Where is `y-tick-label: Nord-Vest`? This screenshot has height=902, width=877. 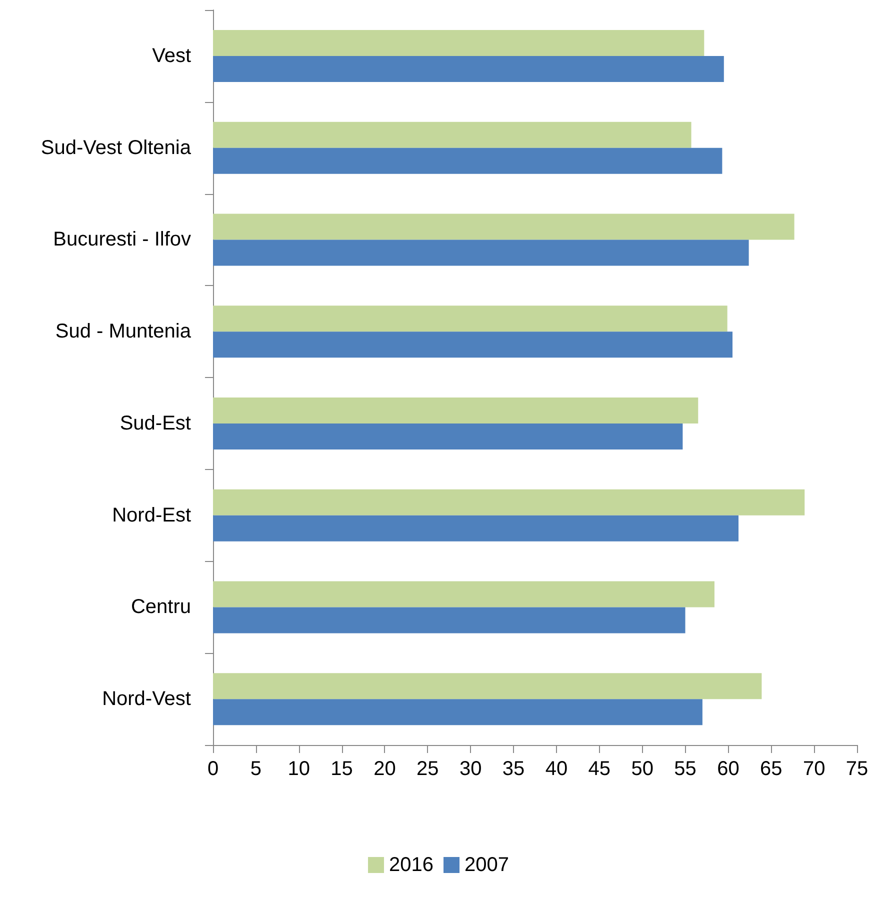
y-tick-label: Nord-Vest is located at coordinates (147, 699).